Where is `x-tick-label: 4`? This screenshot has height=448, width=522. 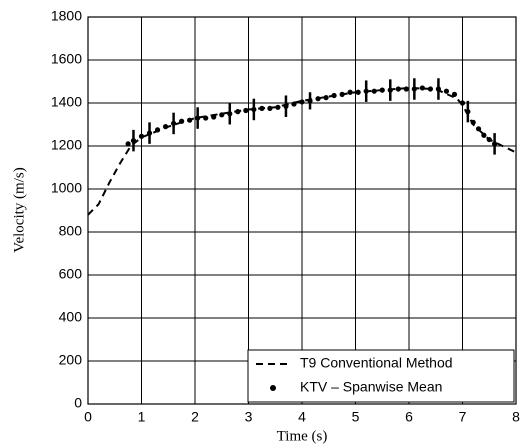 x-tick-label: 4 is located at coordinates (302, 417).